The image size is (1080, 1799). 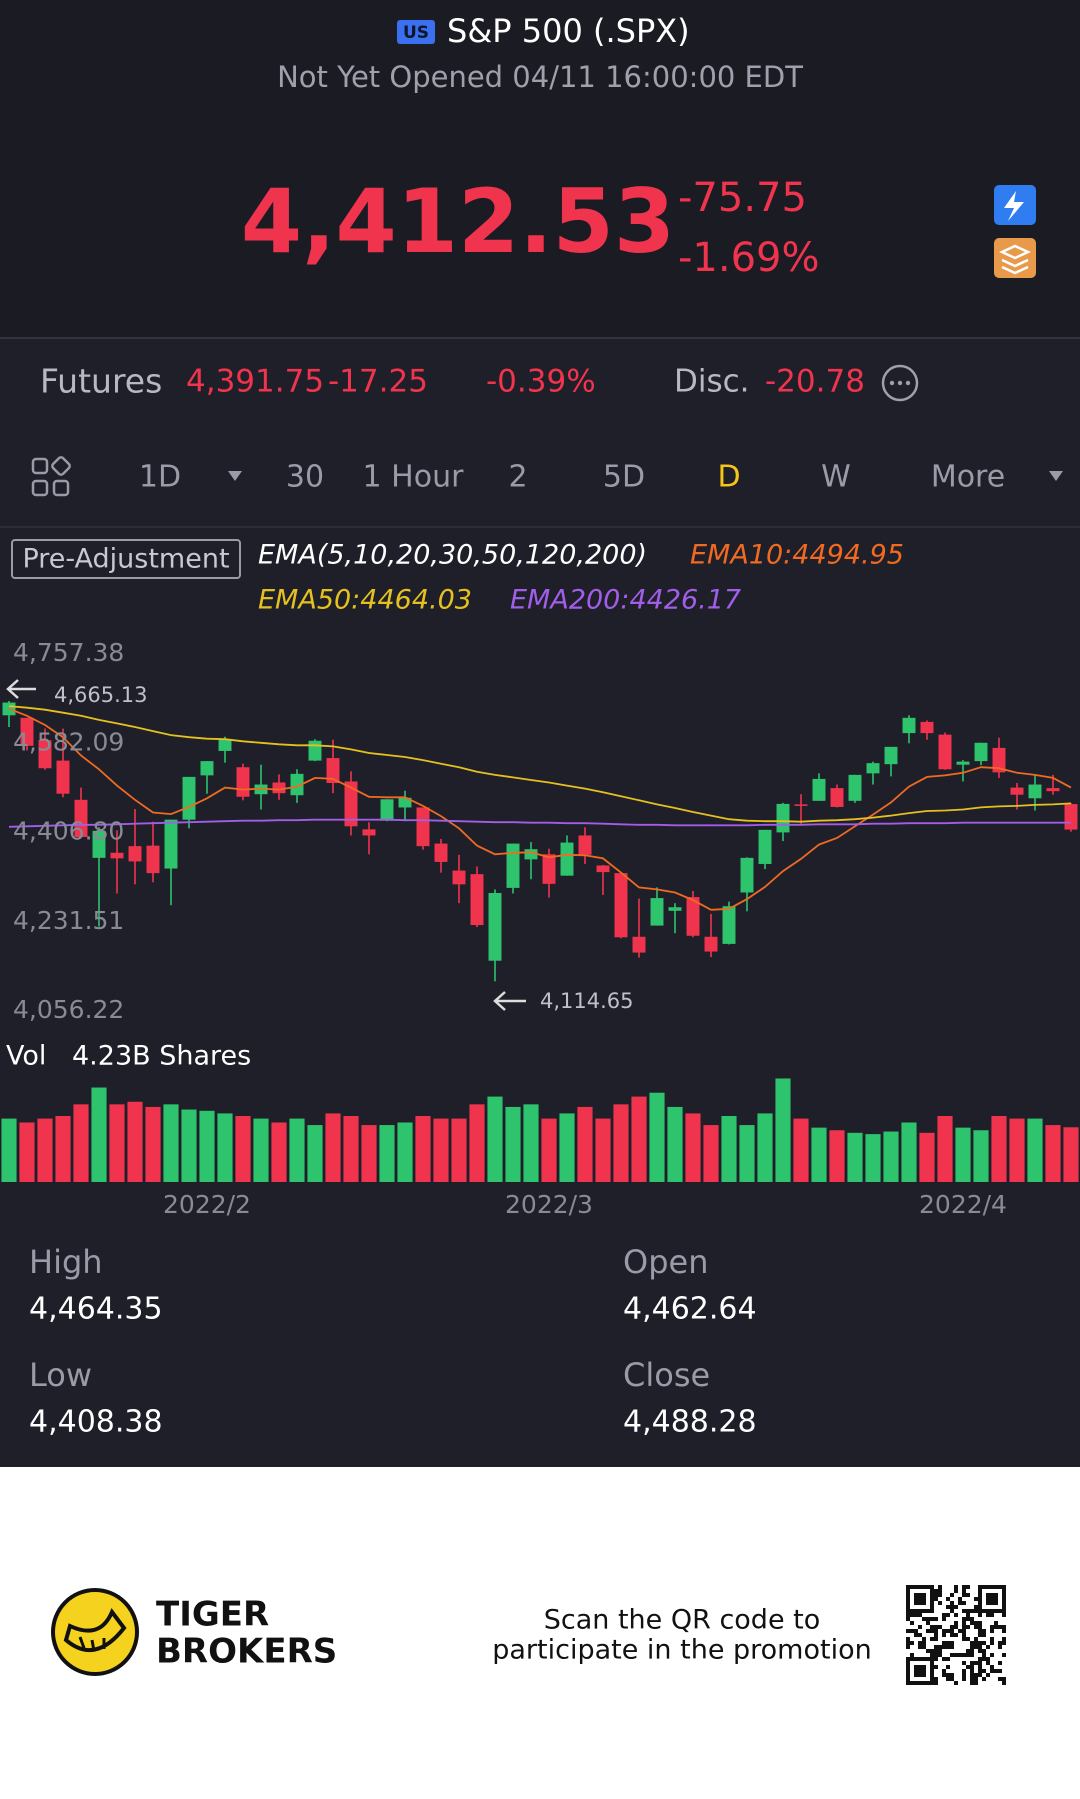 I want to click on market-badge, so click(x=416, y=32).